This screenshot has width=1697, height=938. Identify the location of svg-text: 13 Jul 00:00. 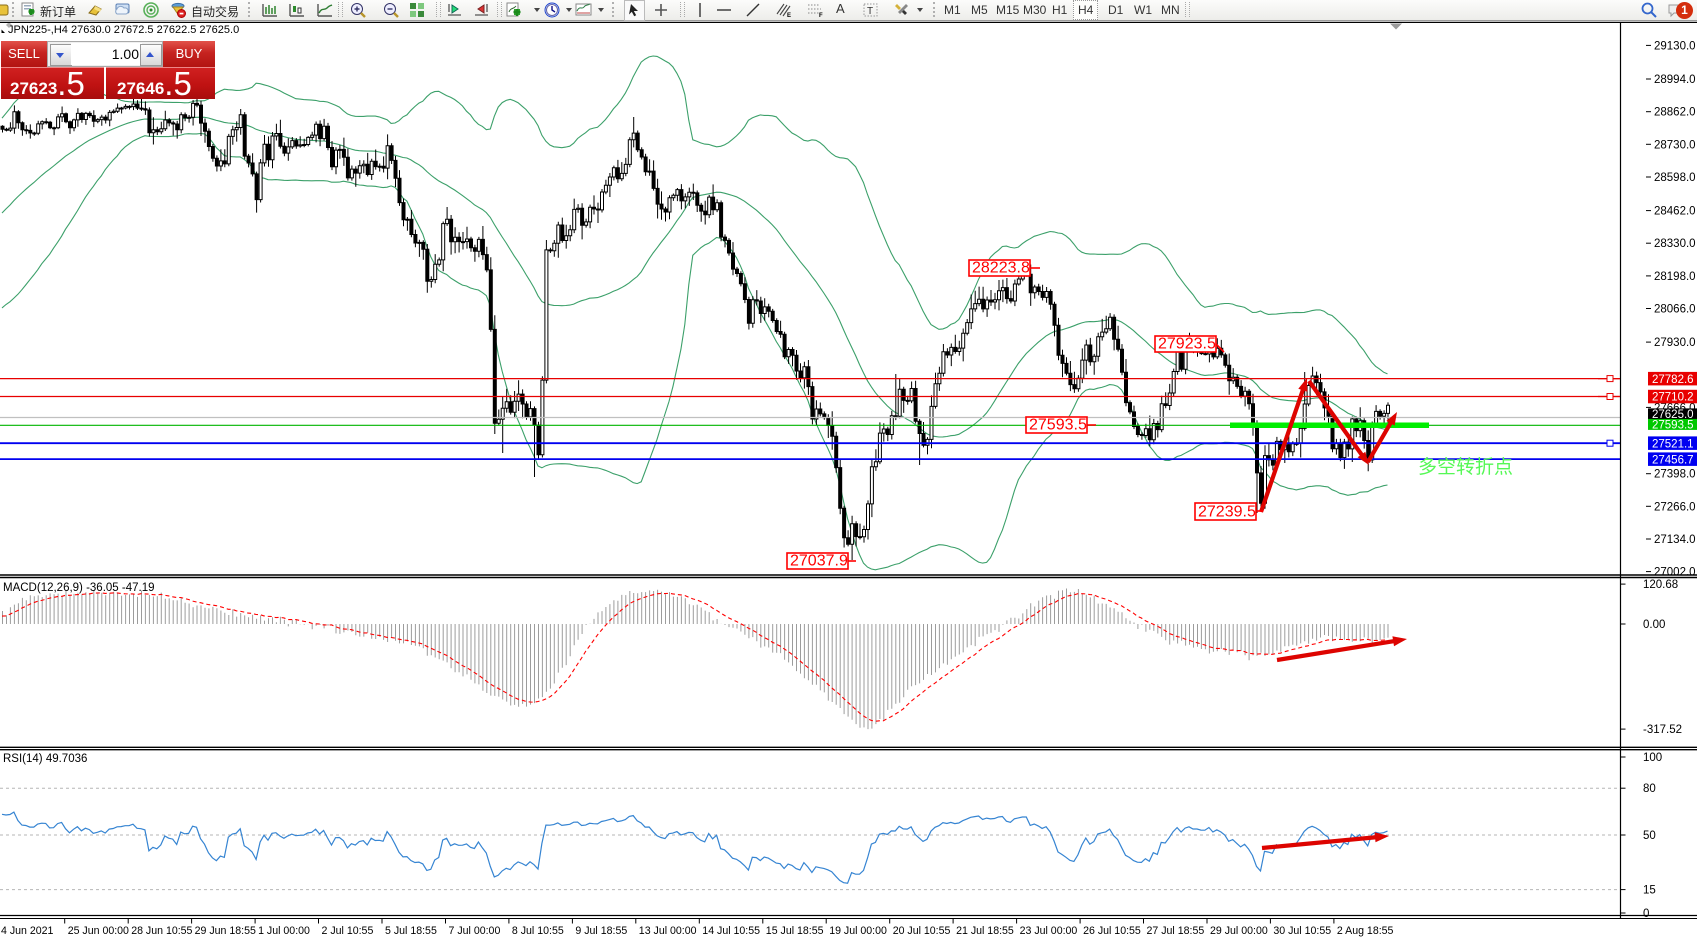
(668, 931).